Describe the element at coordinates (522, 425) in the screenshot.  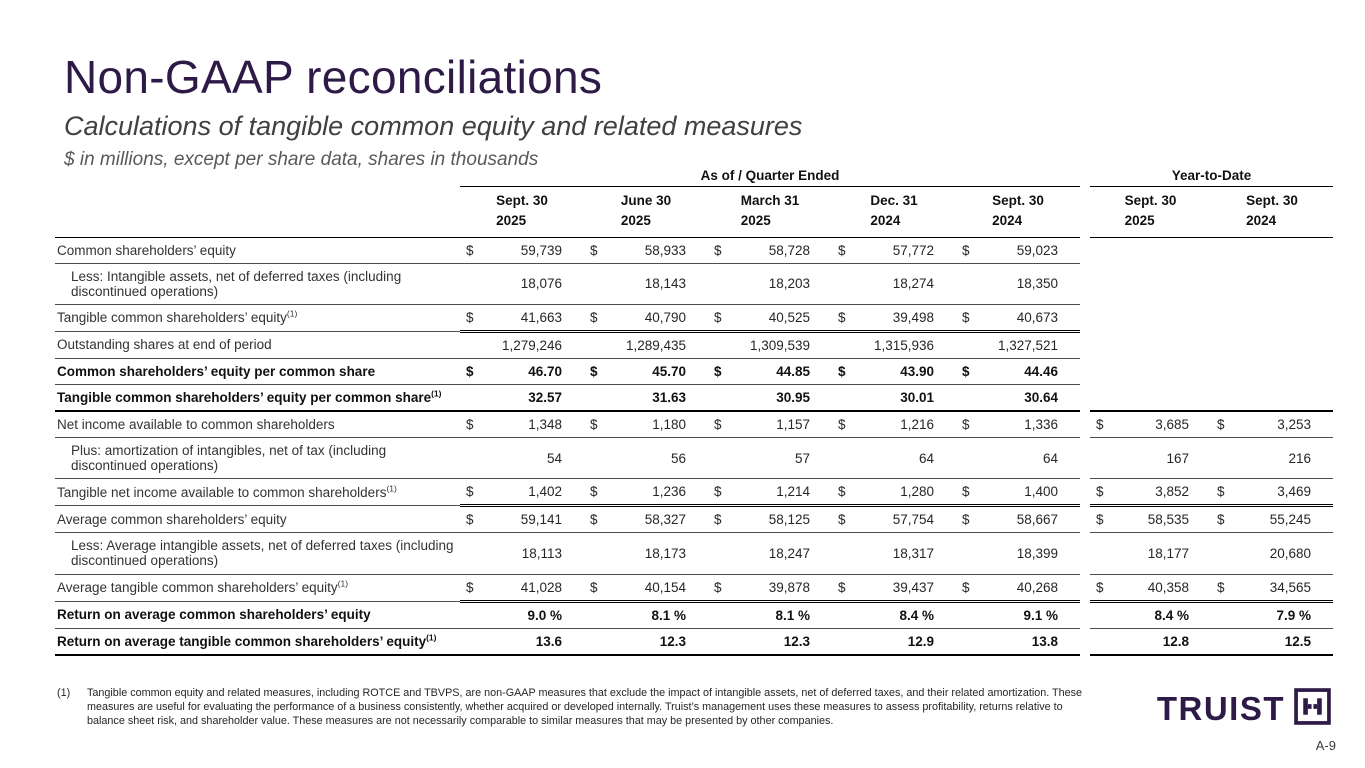
I see `cell-value: $1,348` at that location.